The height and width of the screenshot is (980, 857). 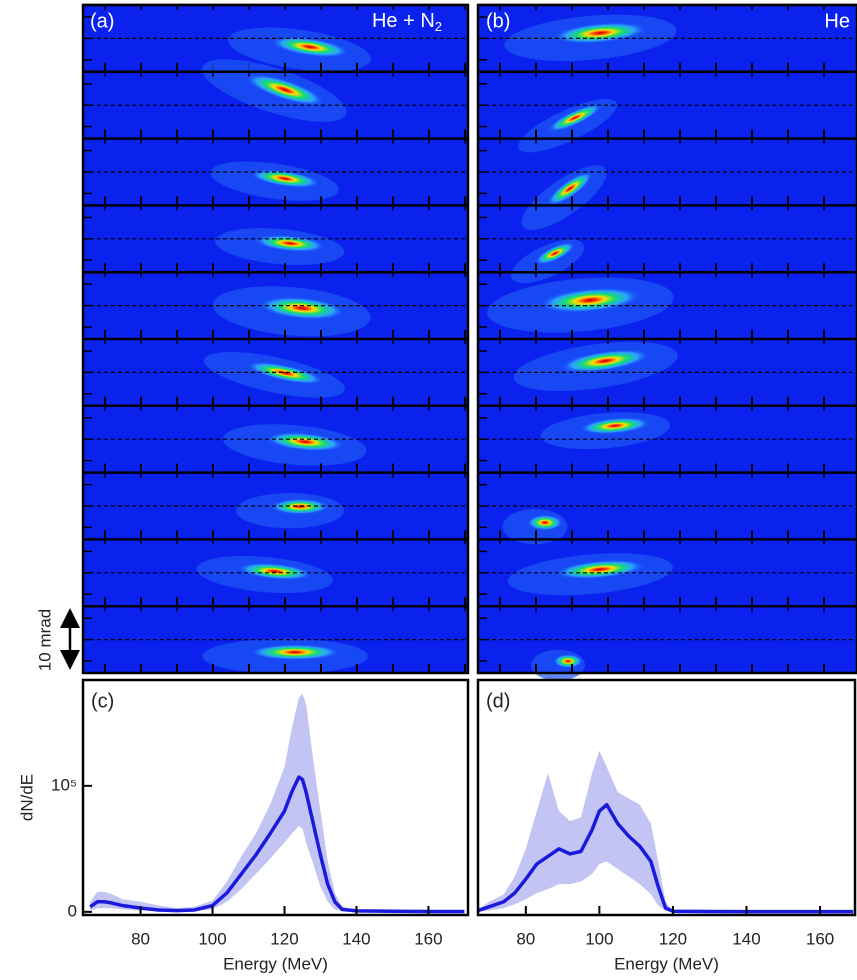 What do you see at coordinates (837, 21) in the screenshot?
I see `gas-label: He` at bounding box center [837, 21].